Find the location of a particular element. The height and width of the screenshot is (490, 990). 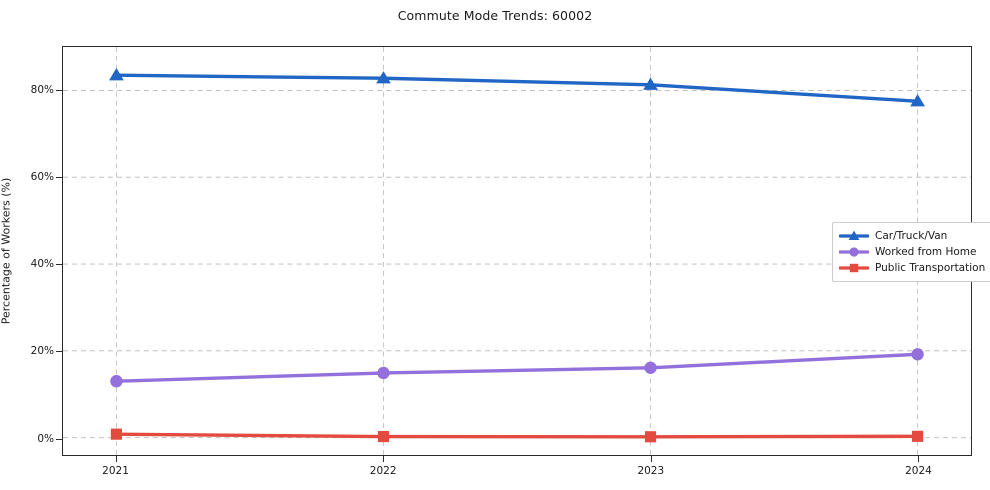

y-axis-label: Percentage of Workers (%) is located at coordinates (6, 251).